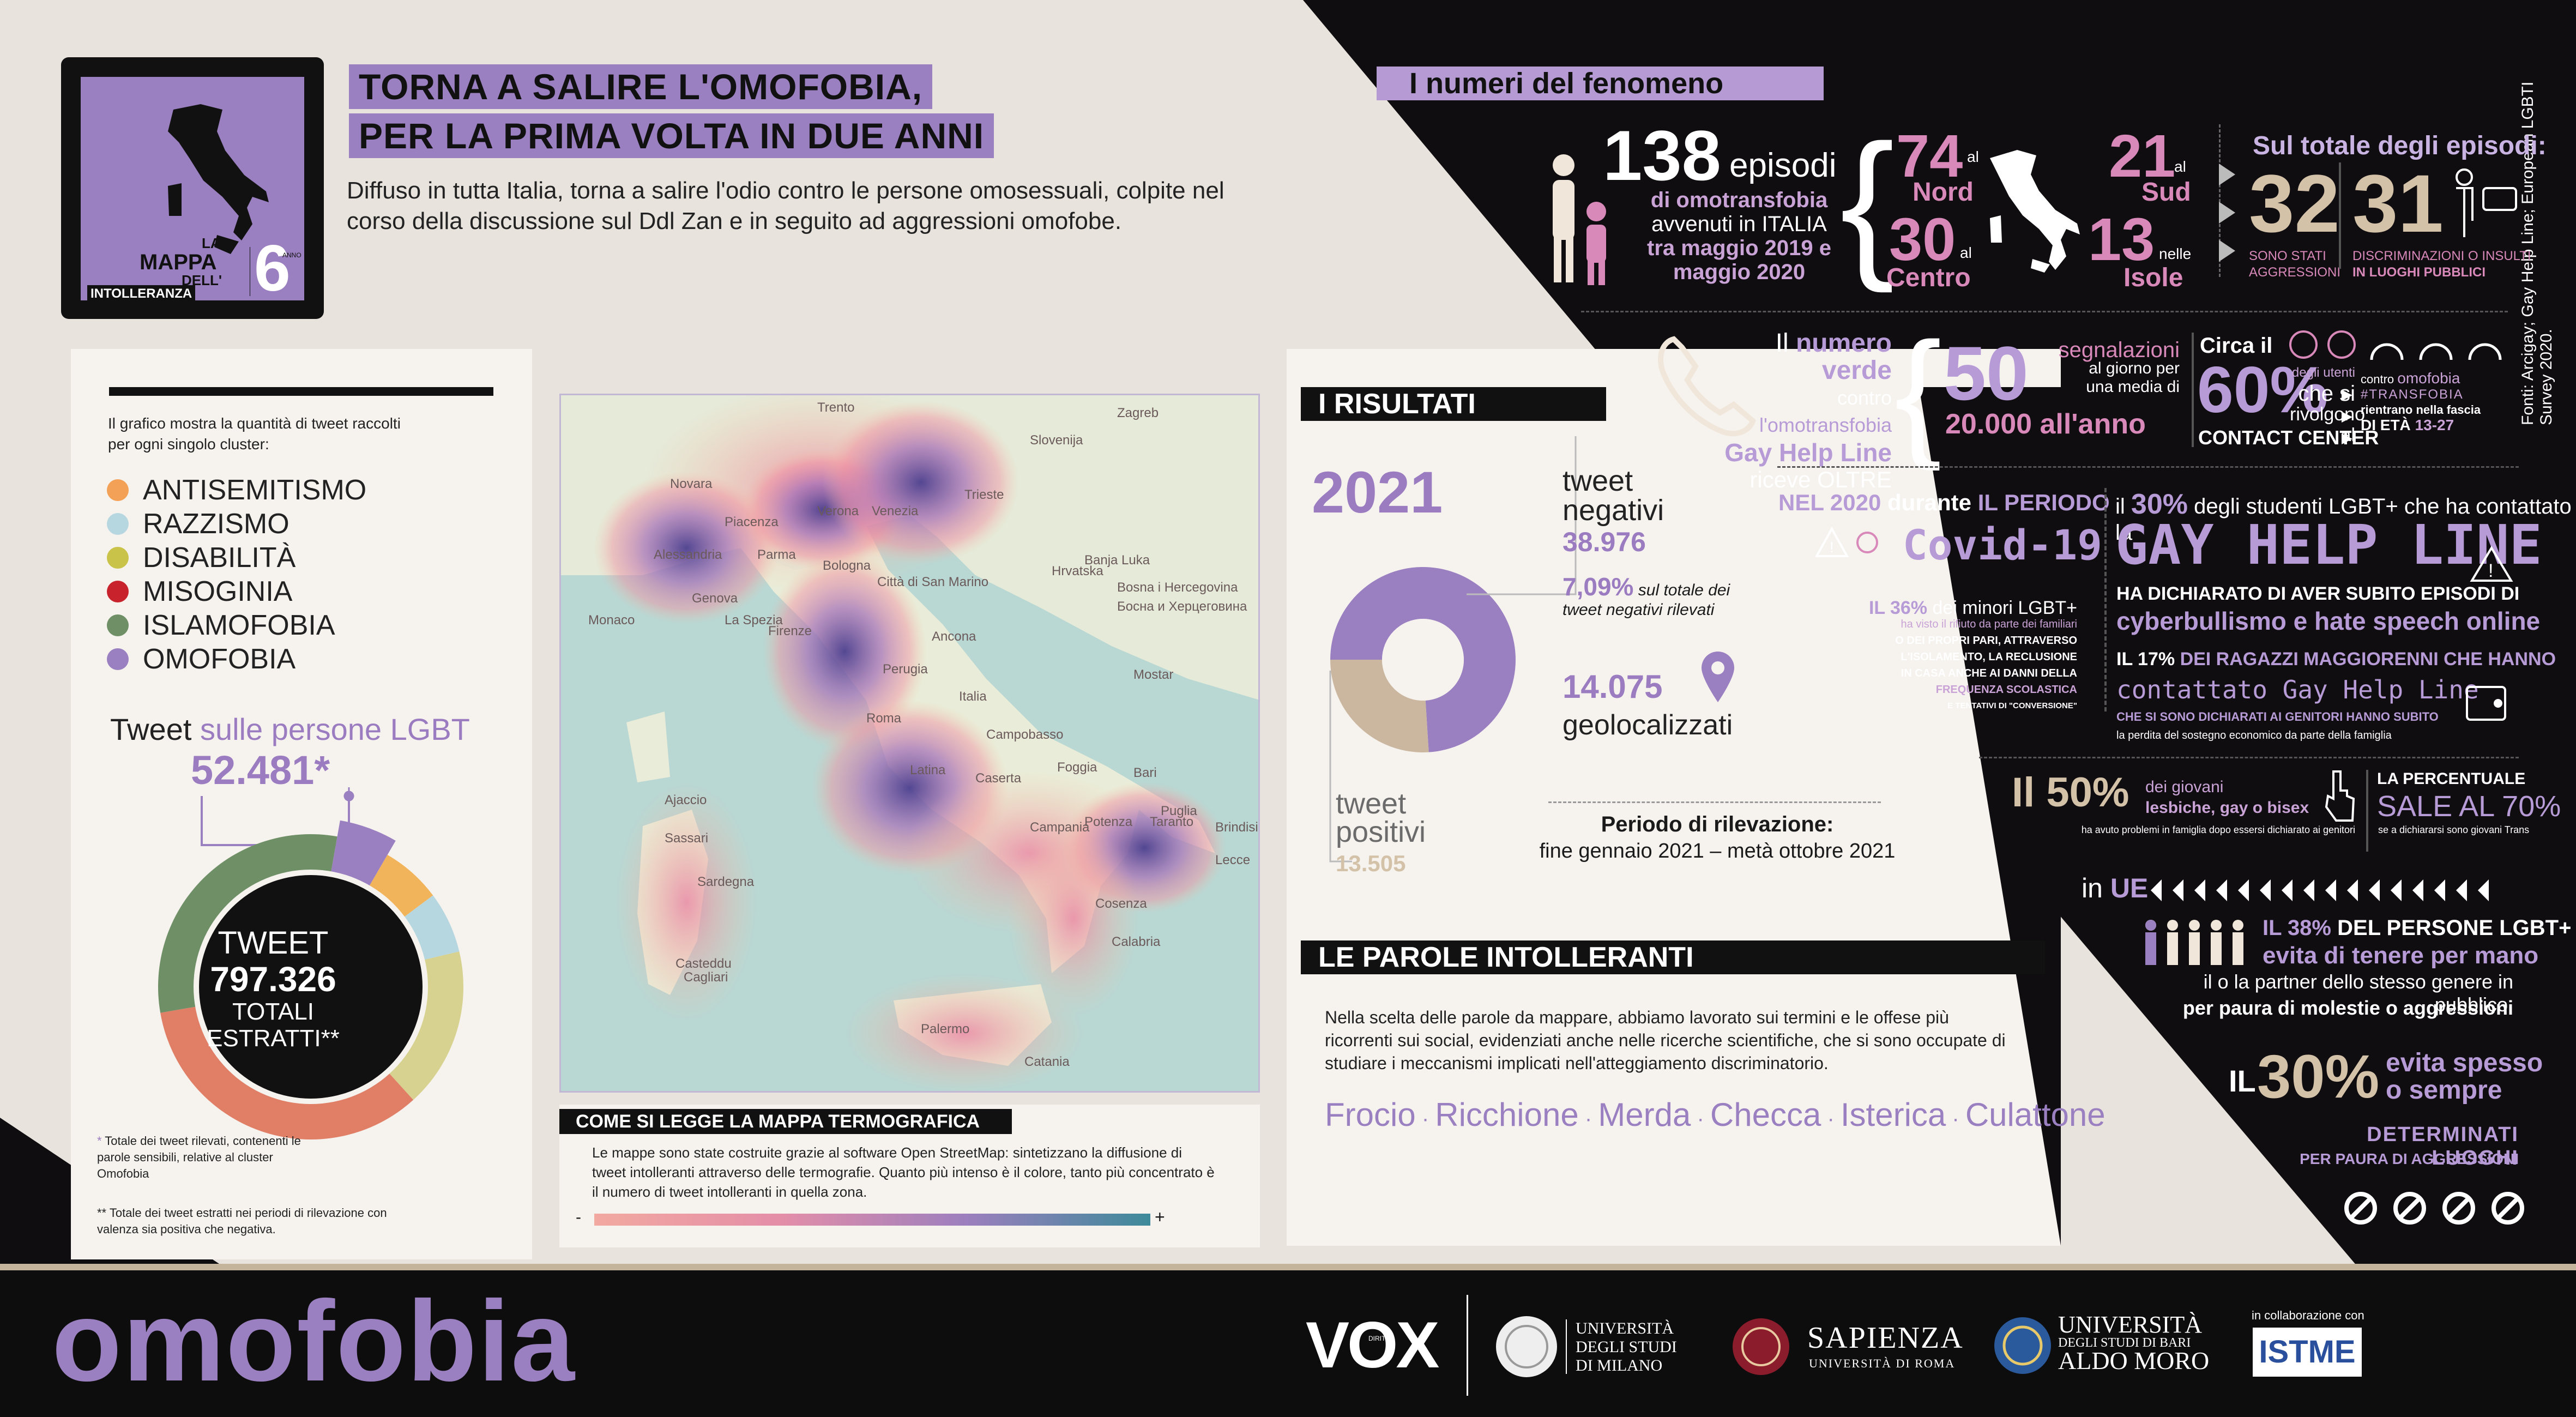  I want to click on sapienza-name: SAPIENZA, so click(1886, 1338).